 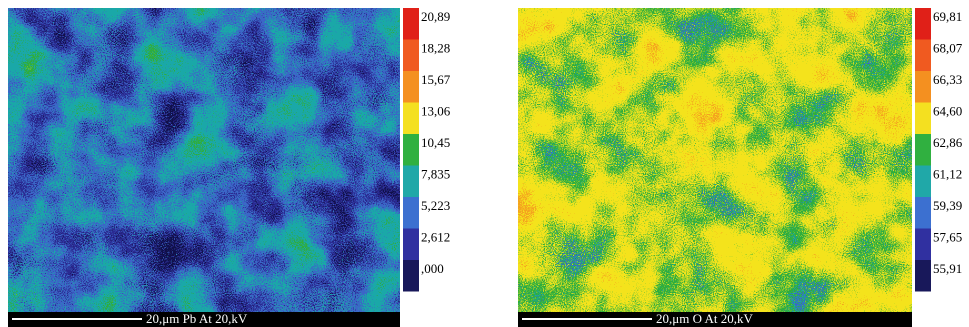 I want to click on colorbar-label: 69,81, so click(x=947, y=16).